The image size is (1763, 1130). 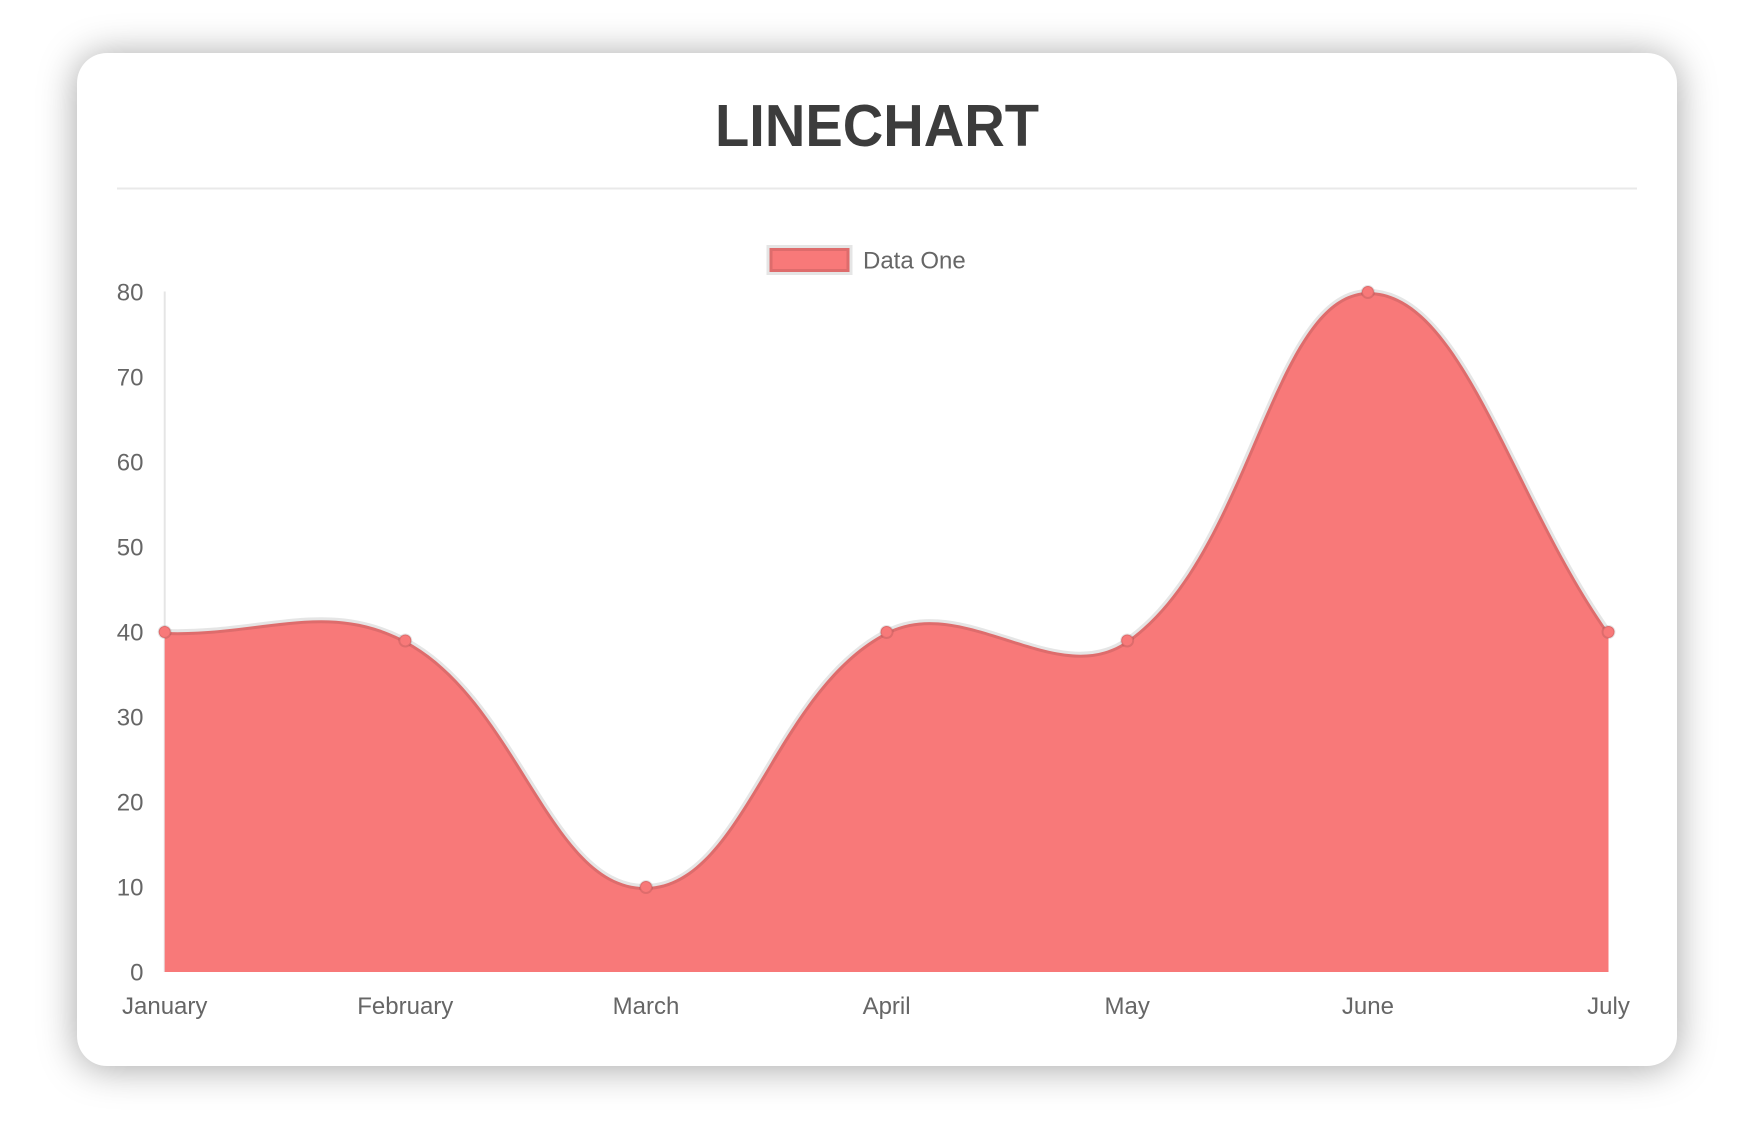 I want to click on svg-text: January, so click(x=164, y=1006).